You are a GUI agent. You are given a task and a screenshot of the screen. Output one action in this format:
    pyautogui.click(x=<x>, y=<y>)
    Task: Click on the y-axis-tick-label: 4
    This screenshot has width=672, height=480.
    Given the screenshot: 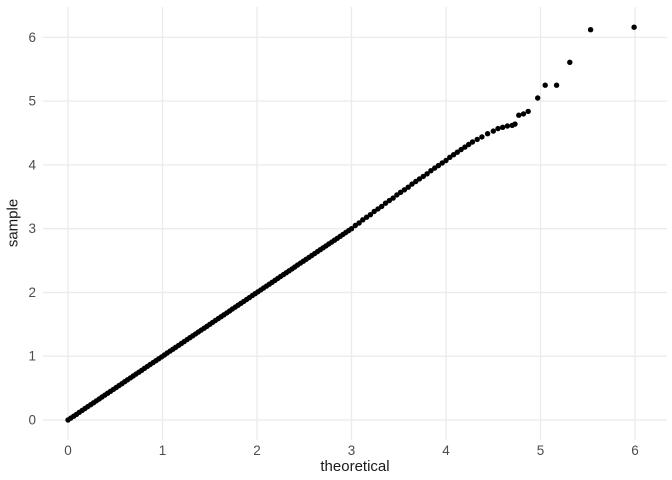 What is the action you would take?
    pyautogui.click(x=32, y=164)
    